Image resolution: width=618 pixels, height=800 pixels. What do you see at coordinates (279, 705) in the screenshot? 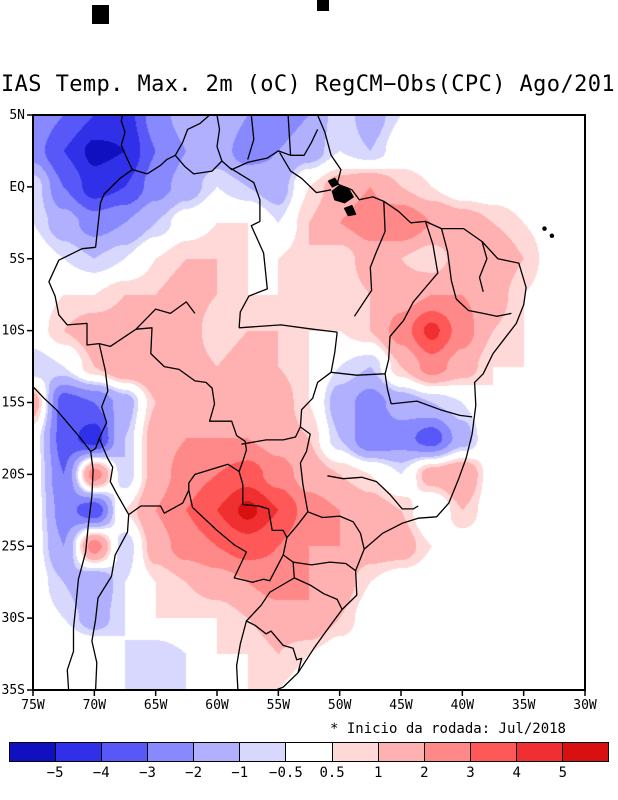
I see `x-tick-label: 55W` at bounding box center [279, 705].